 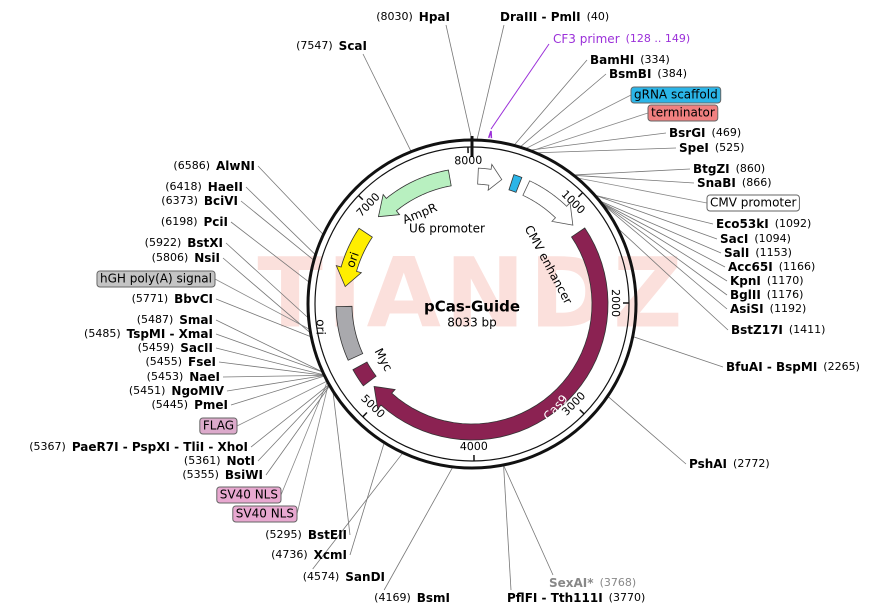 I want to click on site-name: SnaBI, so click(x=716, y=183).